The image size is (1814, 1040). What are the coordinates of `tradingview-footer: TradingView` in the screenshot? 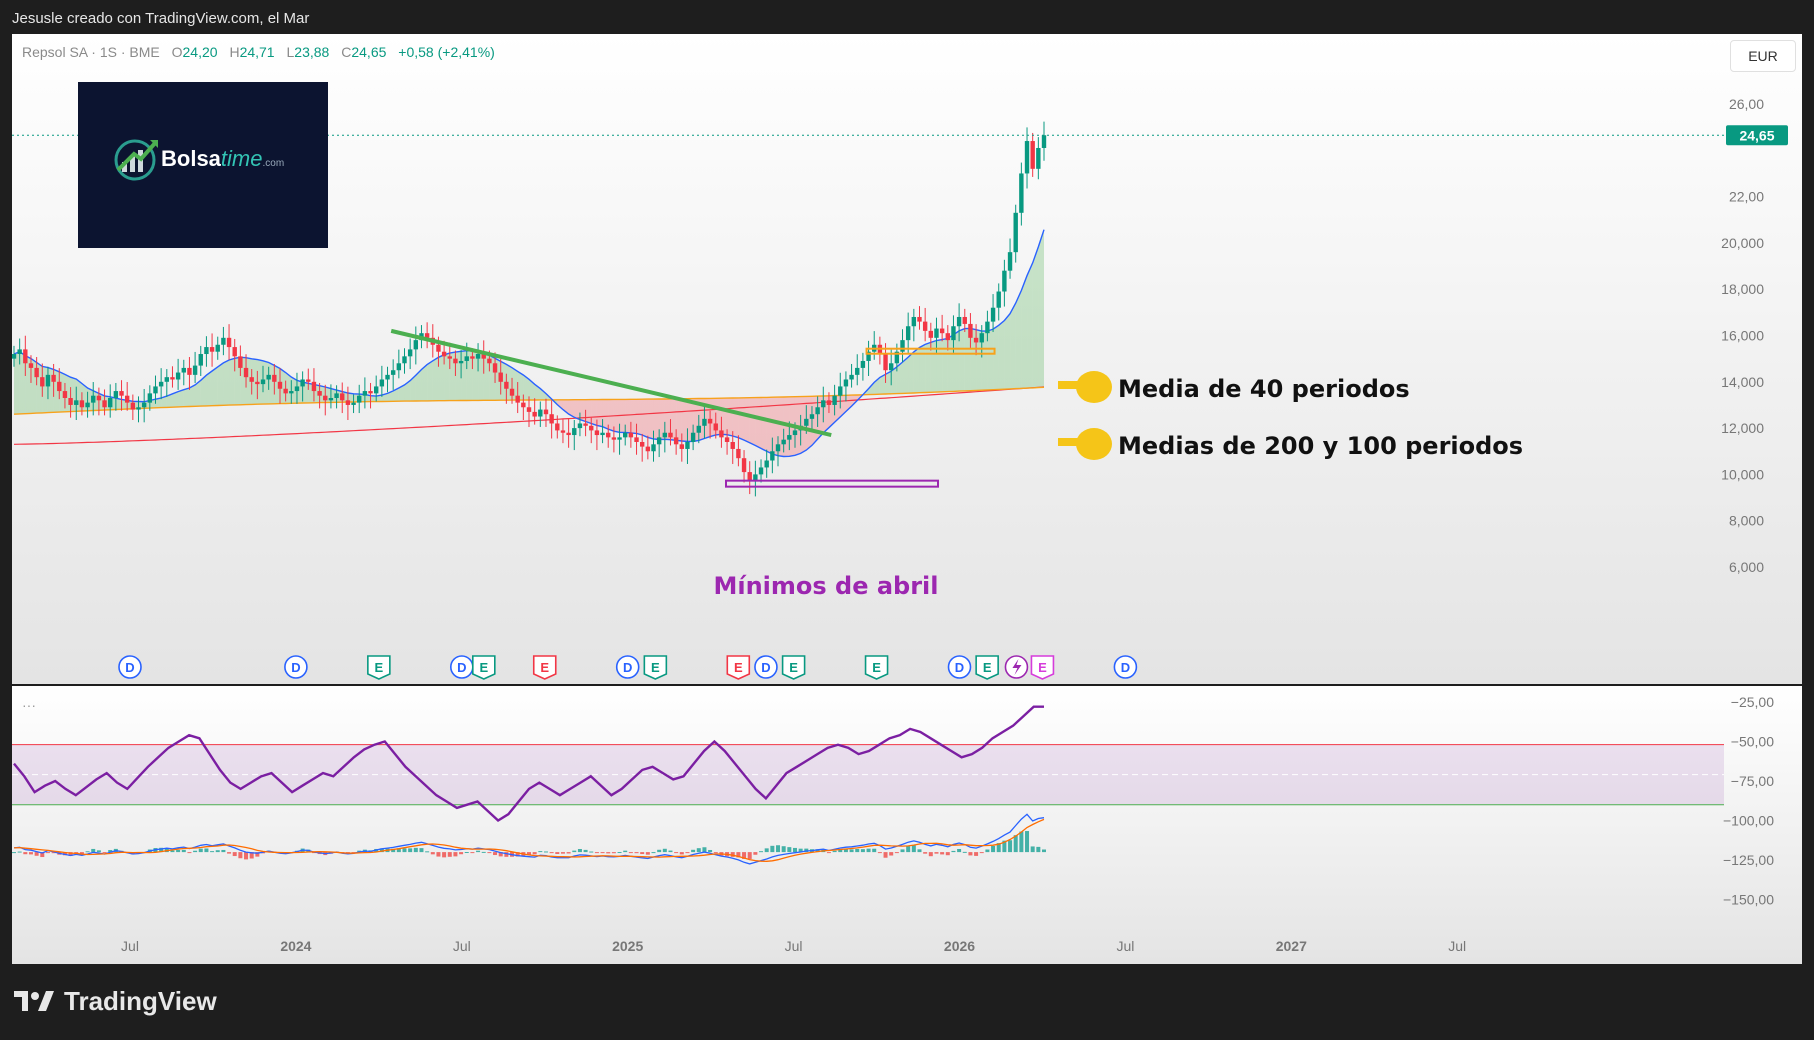 It's located at (115, 1001).